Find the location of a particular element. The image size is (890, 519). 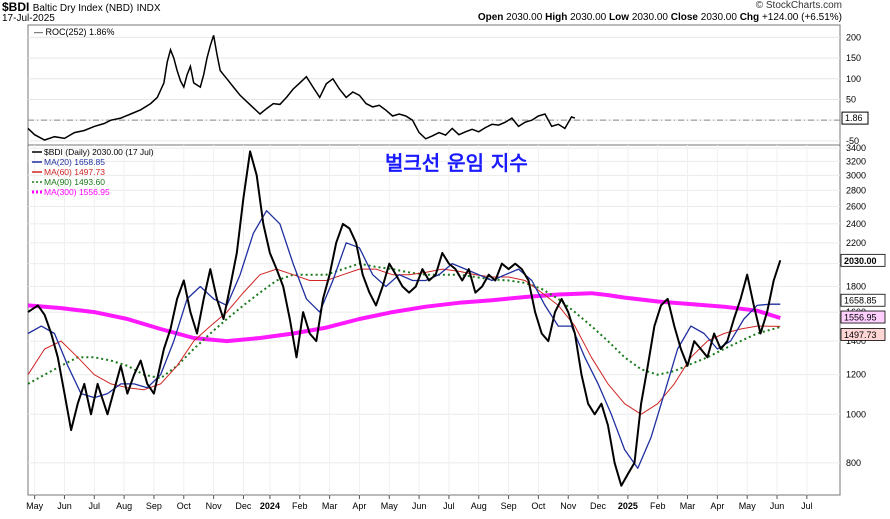

close-label: Close is located at coordinates (684, 17).